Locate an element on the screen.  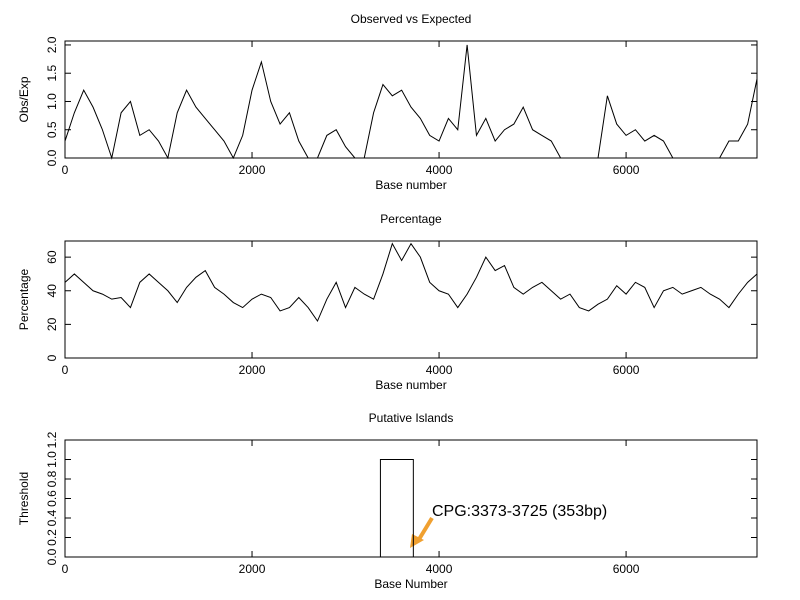
y-tick-label: 1.2 is located at coordinates (52, 439).